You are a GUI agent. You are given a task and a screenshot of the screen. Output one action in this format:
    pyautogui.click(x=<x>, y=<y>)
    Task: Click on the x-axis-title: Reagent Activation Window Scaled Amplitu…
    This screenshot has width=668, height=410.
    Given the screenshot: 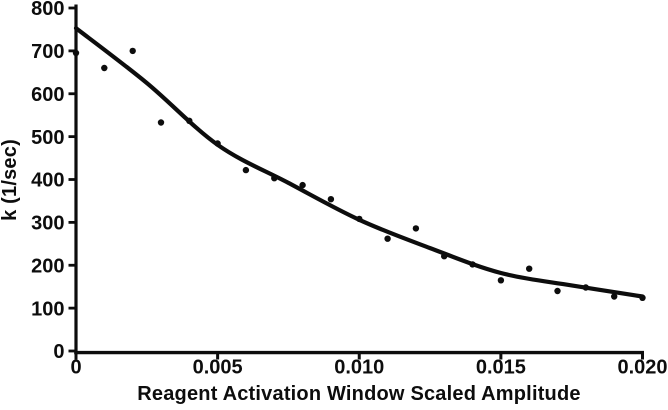 What is the action you would take?
    pyautogui.click(x=358, y=394)
    